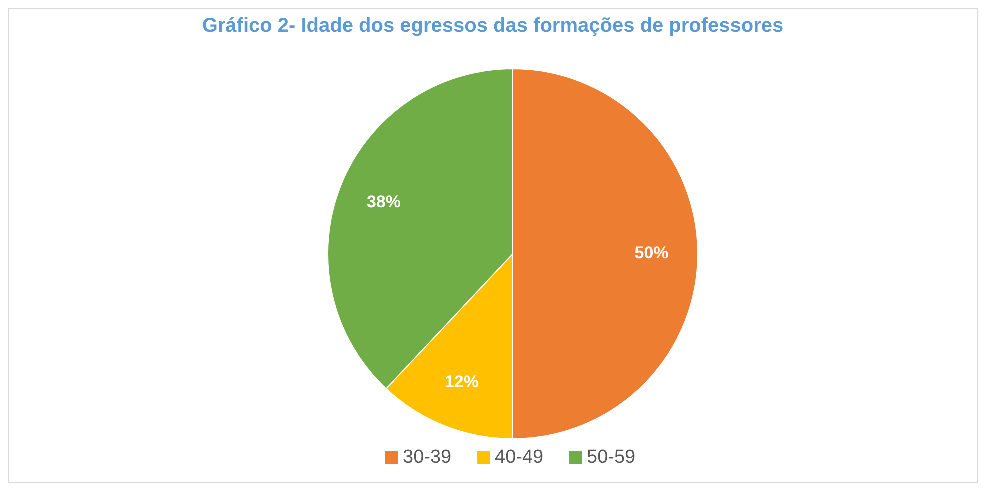  What do you see at coordinates (427, 457) in the screenshot?
I see `legend-label: 30-39` at bounding box center [427, 457].